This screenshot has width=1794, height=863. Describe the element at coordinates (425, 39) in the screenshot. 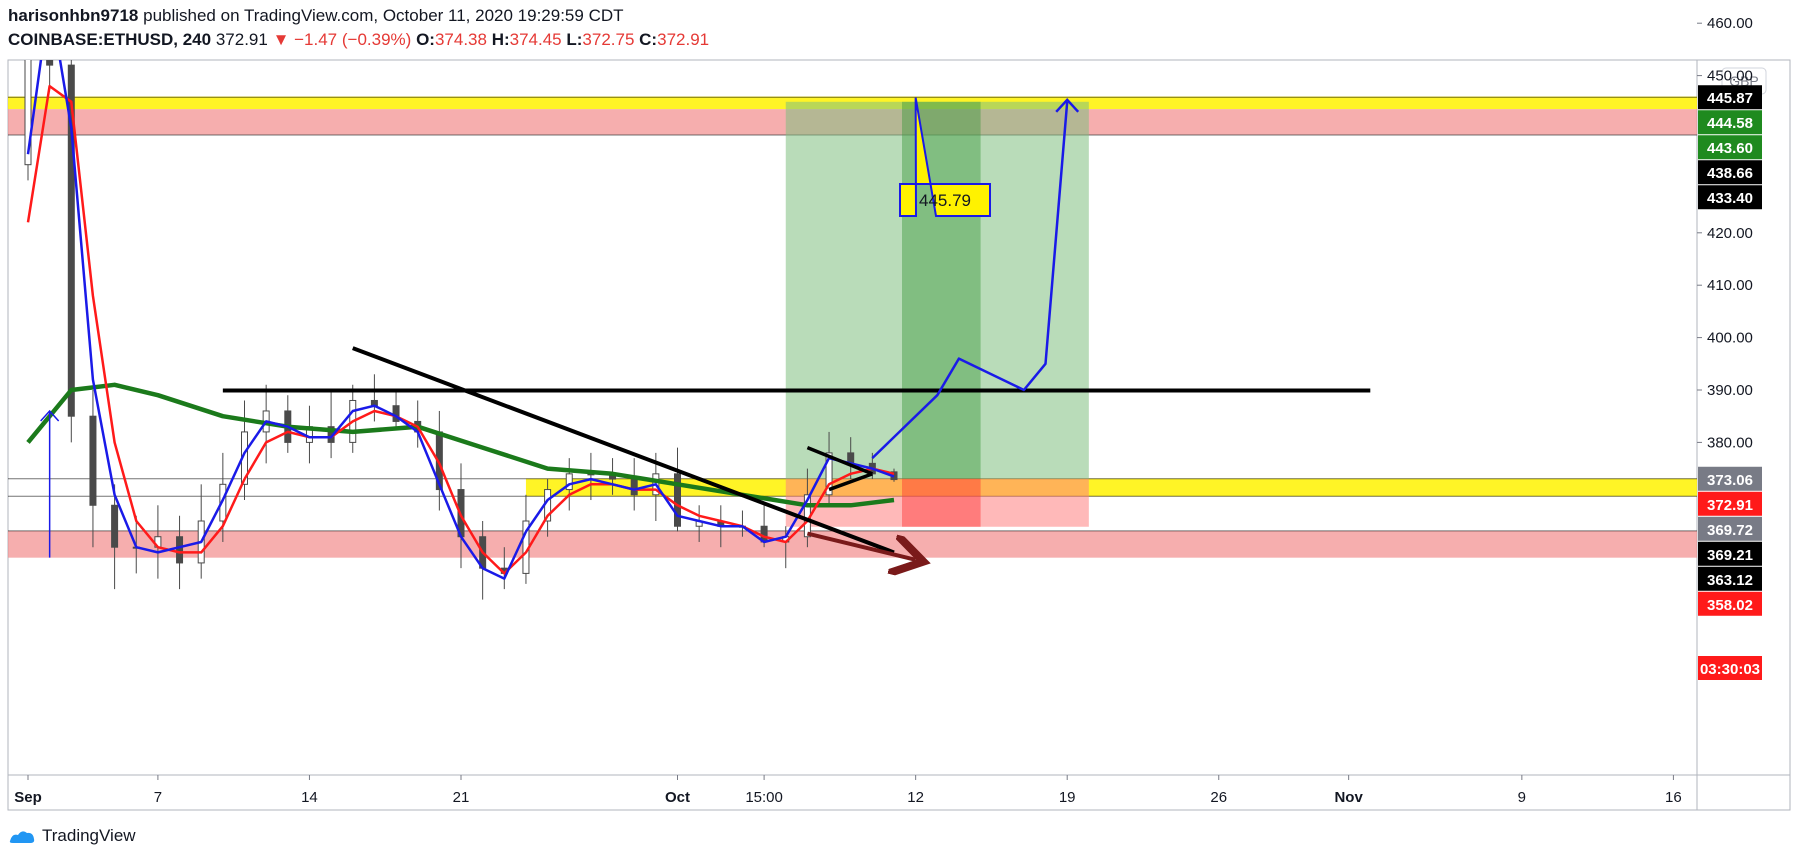

I see `open-label: O:` at that location.